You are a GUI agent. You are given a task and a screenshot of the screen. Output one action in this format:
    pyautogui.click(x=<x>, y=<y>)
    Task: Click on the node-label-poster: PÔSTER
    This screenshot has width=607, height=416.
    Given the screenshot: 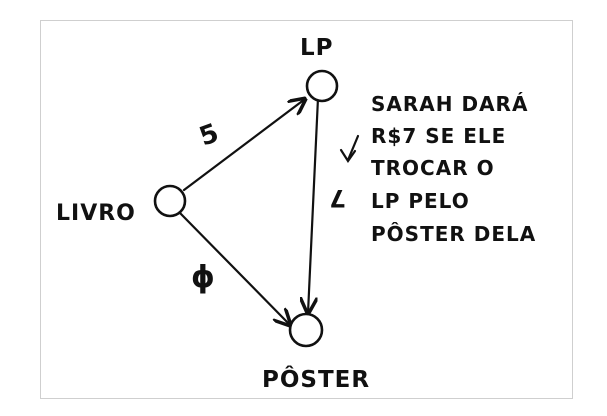 What is the action you would take?
    pyautogui.click(x=316, y=379)
    